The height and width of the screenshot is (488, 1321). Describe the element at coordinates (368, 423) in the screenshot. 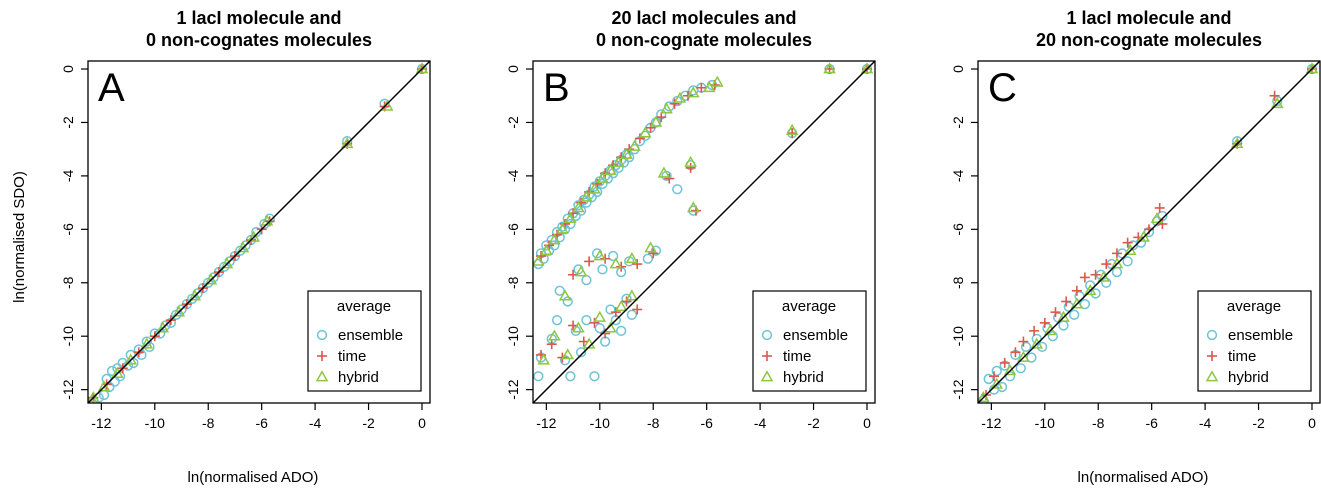

I see `x-tick-label: -2` at that location.